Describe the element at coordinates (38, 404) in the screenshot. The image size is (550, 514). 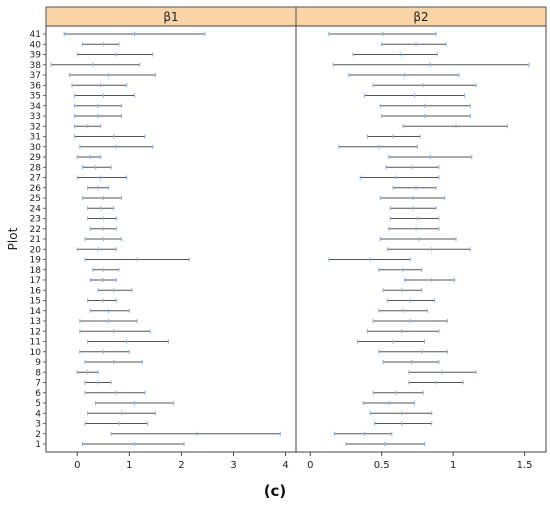
I see `y-tick-label: 5` at that location.